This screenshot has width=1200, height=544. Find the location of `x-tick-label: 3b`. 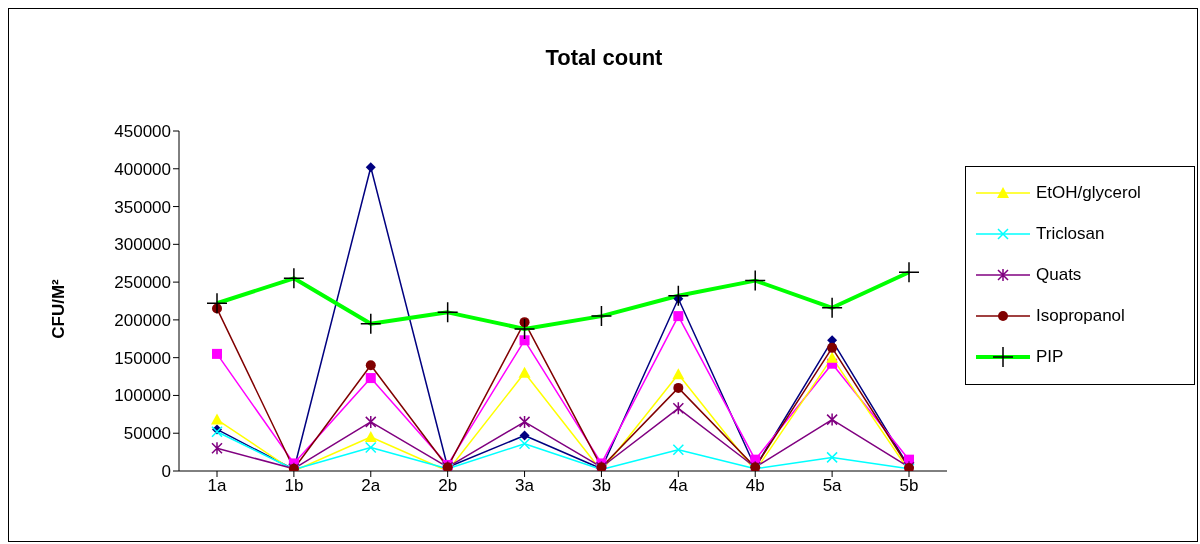

x-tick-label: 3b is located at coordinates (601, 486).